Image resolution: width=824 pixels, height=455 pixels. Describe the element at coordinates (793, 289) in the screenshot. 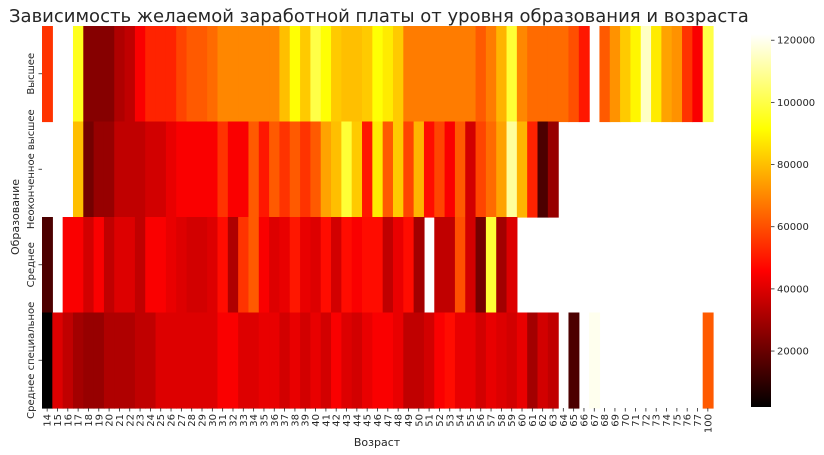

I see `colorbar-tick-label: 40000` at that location.